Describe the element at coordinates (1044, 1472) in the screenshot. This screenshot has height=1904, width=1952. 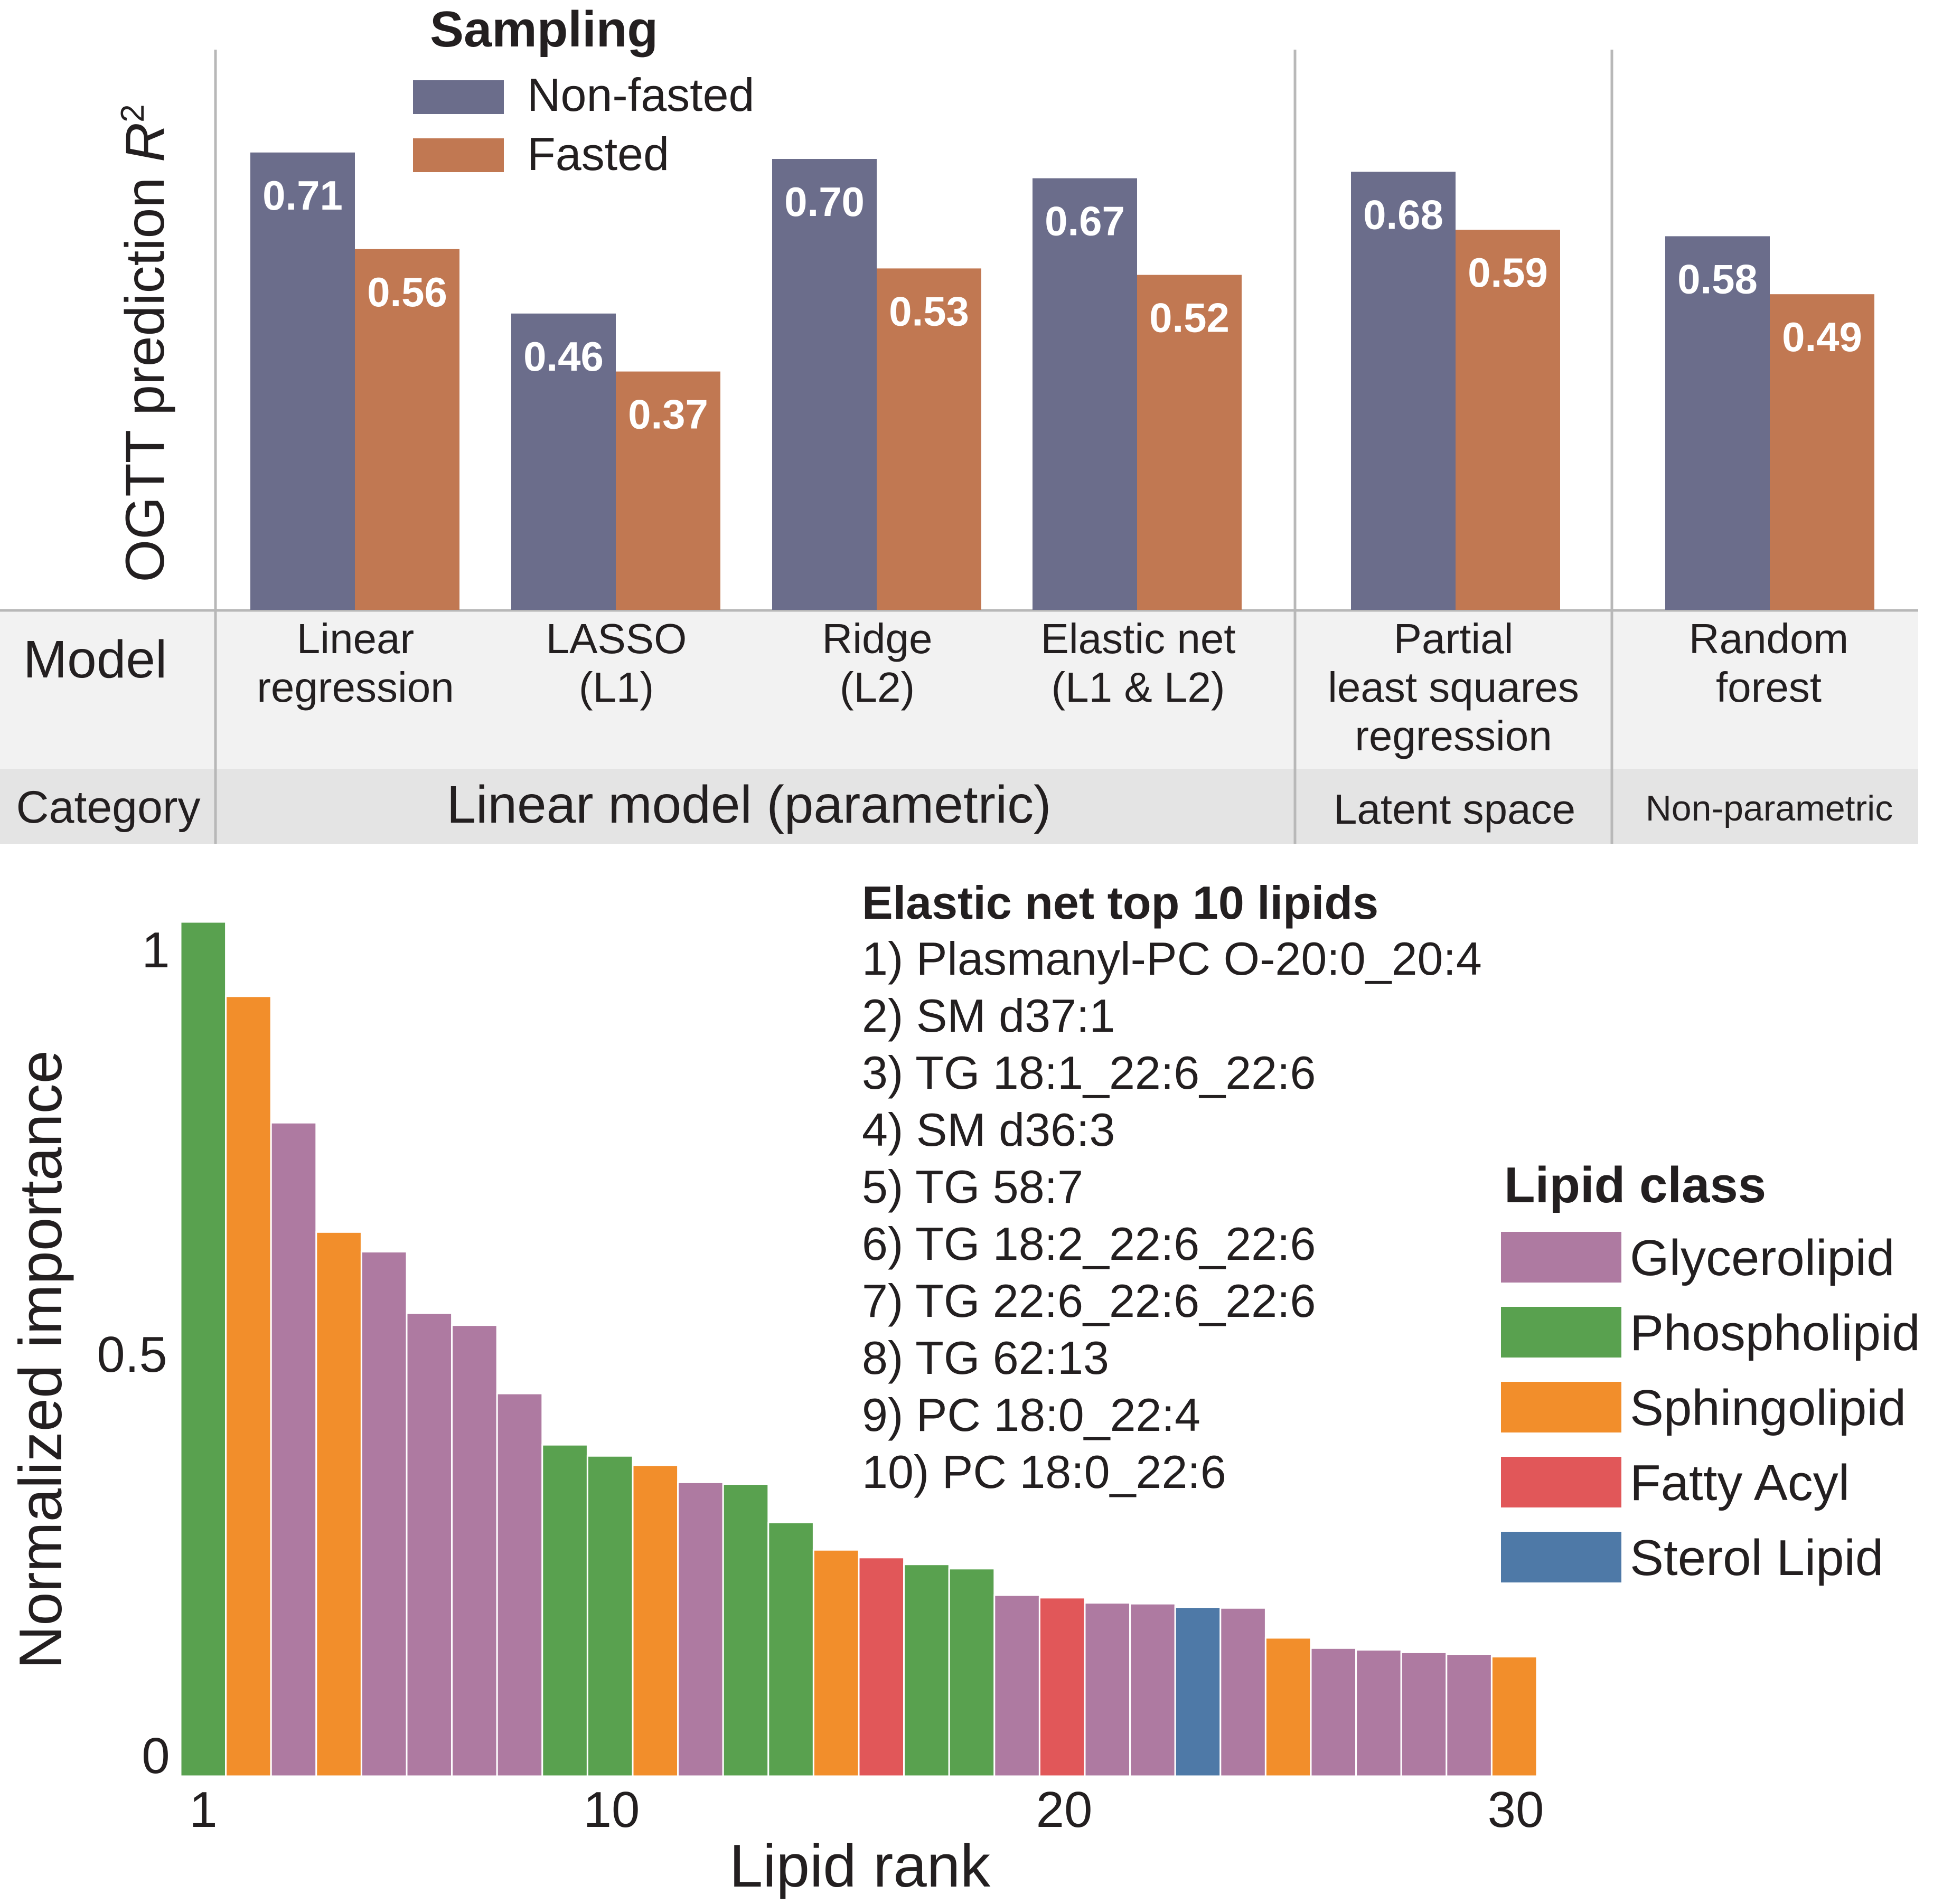
I see `top-lipid-10: 10) PC 18:0_22:6` at that location.